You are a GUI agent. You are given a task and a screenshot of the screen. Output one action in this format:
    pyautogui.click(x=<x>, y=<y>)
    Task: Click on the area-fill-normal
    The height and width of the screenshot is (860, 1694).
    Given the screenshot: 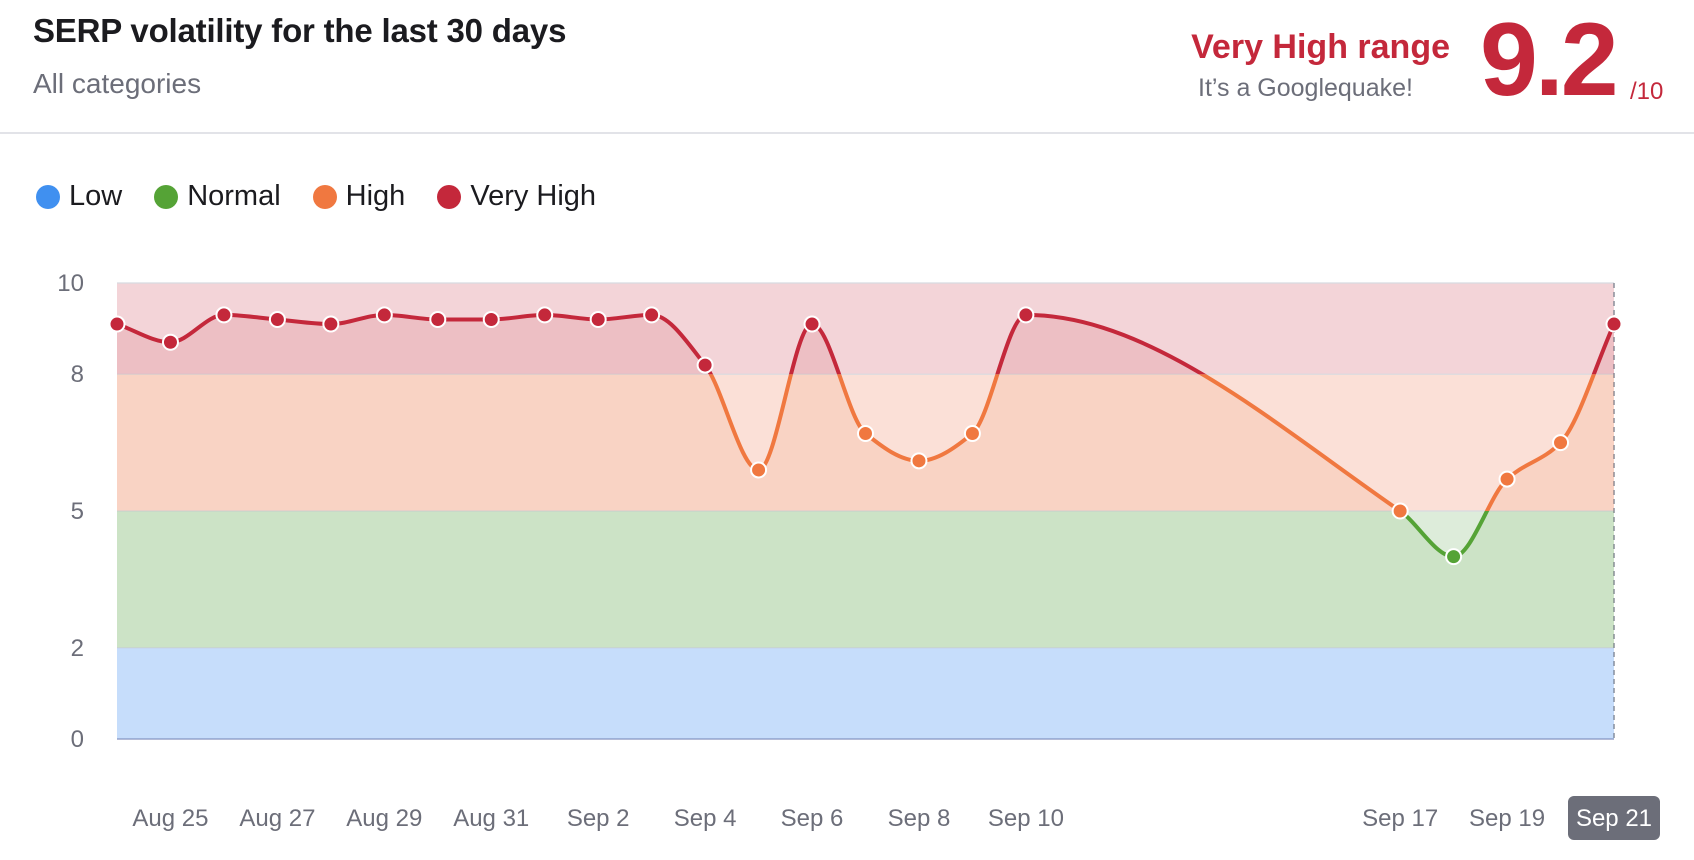 What is the action you would take?
    pyautogui.click(x=865, y=579)
    